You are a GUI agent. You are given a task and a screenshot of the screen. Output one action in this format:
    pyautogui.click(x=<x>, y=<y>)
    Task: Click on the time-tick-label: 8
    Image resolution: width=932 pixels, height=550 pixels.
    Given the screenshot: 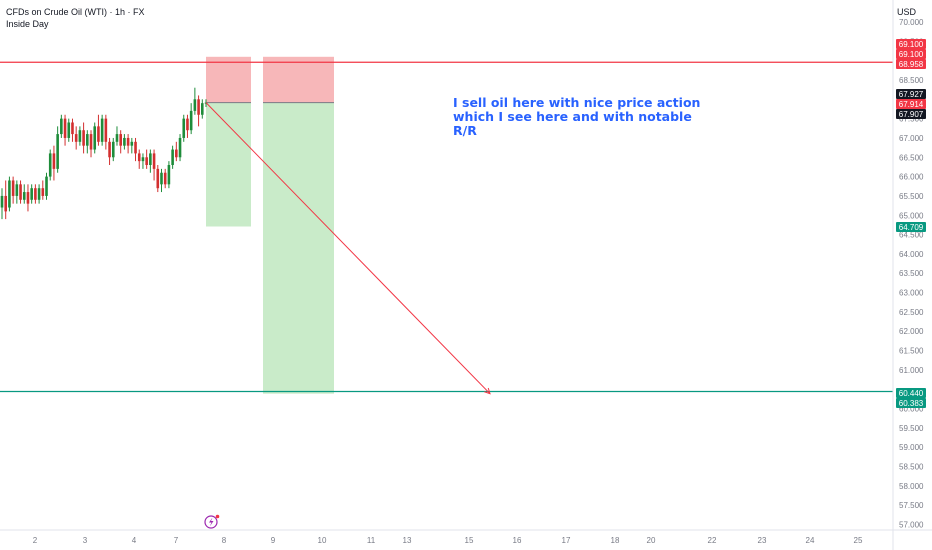 What is the action you would take?
    pyautogui.click(x=224, y=540)
    